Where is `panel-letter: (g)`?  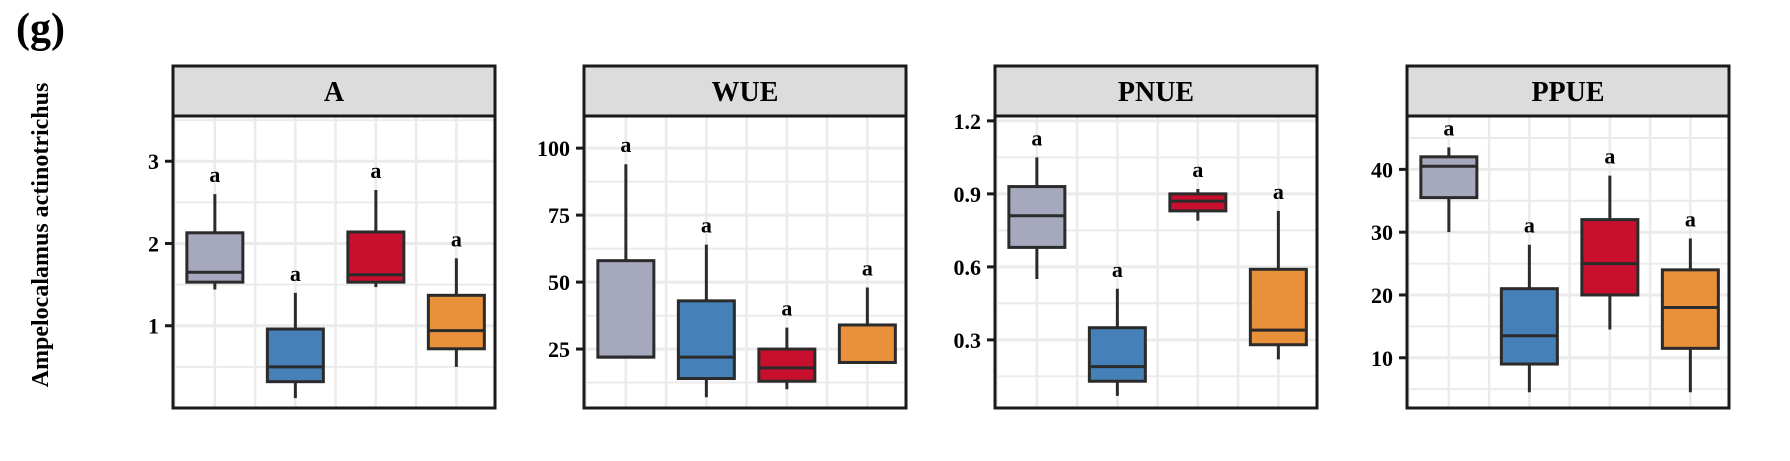 panel-letter: (g) is located at coordinates (40, 29).